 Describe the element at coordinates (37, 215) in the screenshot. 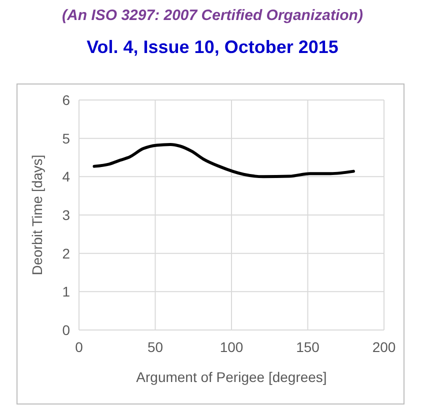

I see `y-axis-title: Deorbit Time [days]` at that location.